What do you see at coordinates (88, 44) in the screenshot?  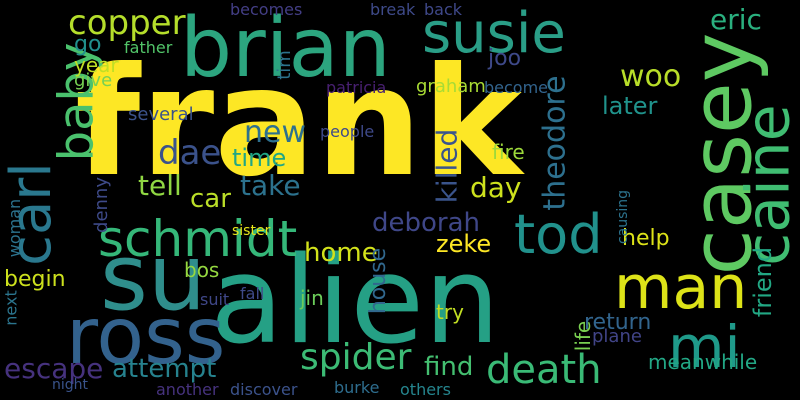 I see `word-go: go` at bounding box center [88, 44].